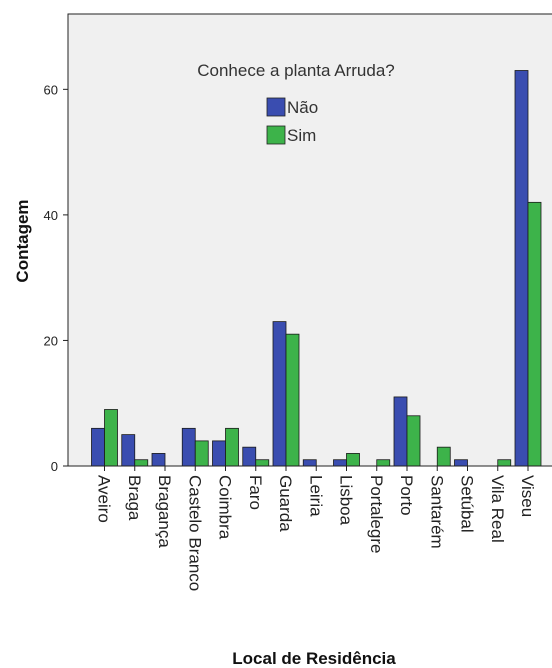  Describe the element at coordinates (134, 498) in the screenshot. I see `x-tick-label: Braga` at that location.